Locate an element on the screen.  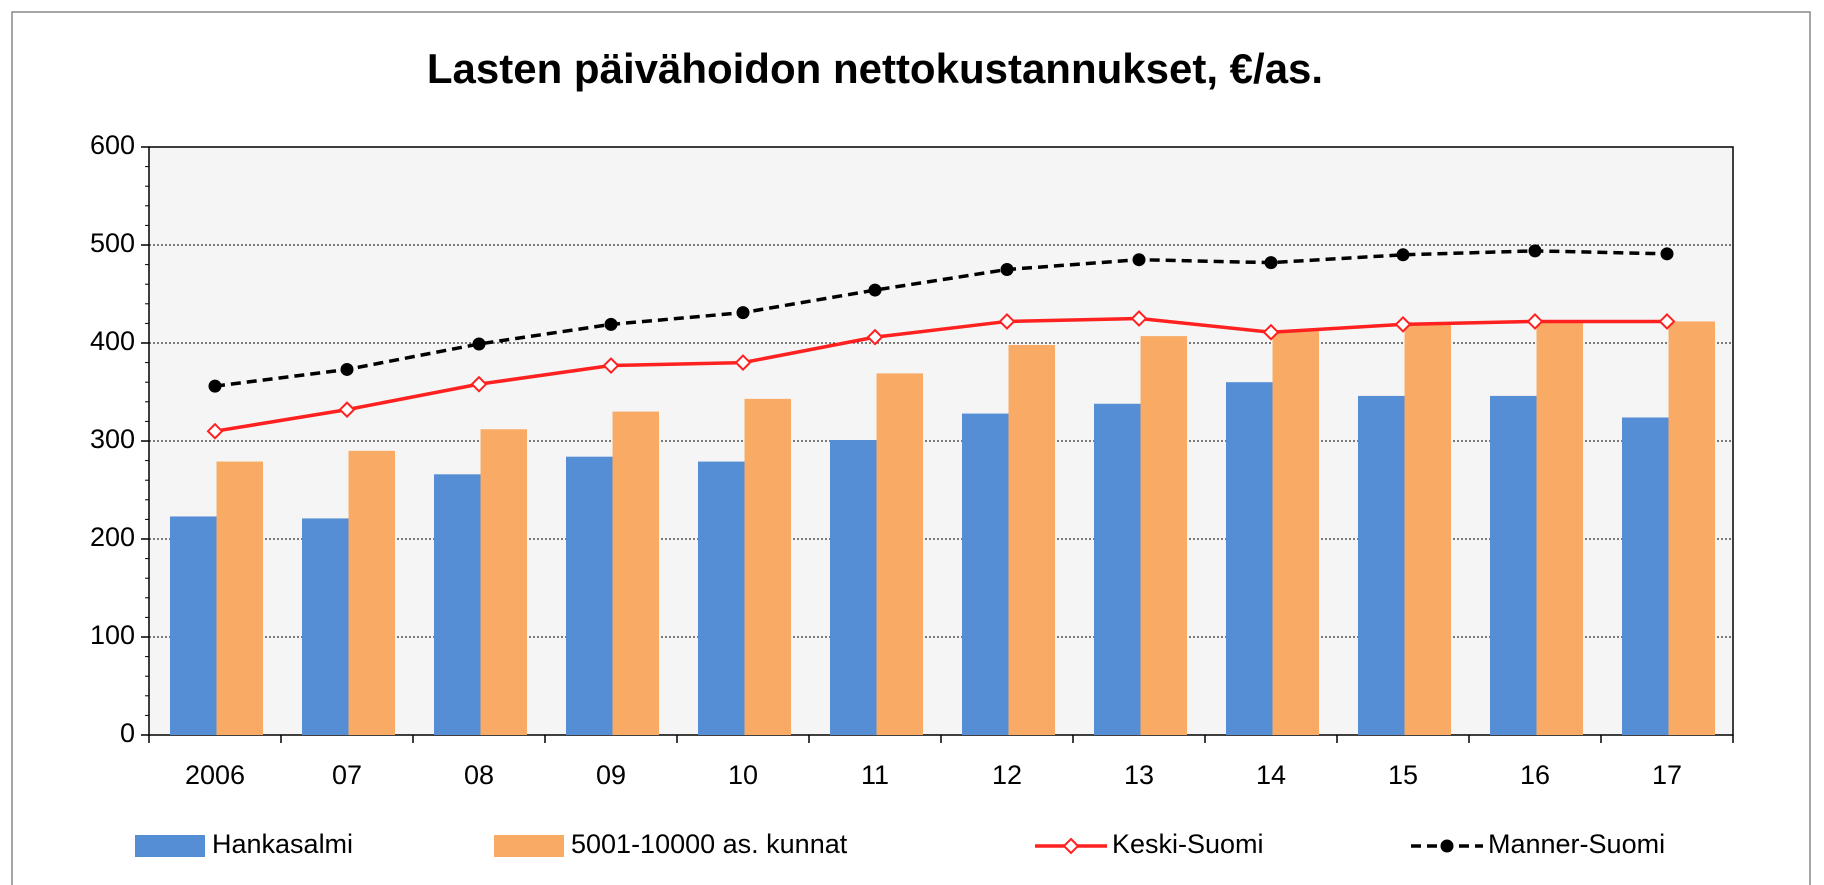
y-tick-label: 300 is located at coordinates (112, 439).